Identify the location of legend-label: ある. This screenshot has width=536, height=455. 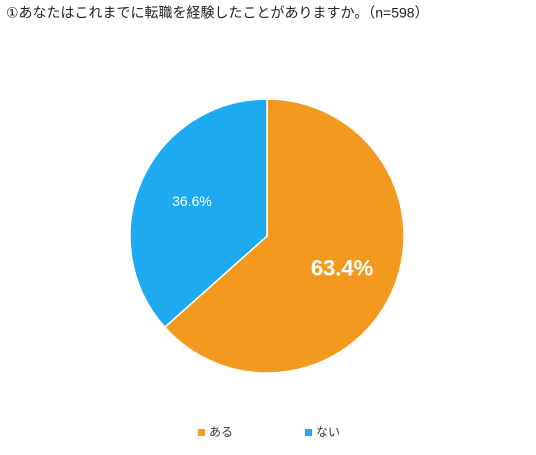
(221, 432).